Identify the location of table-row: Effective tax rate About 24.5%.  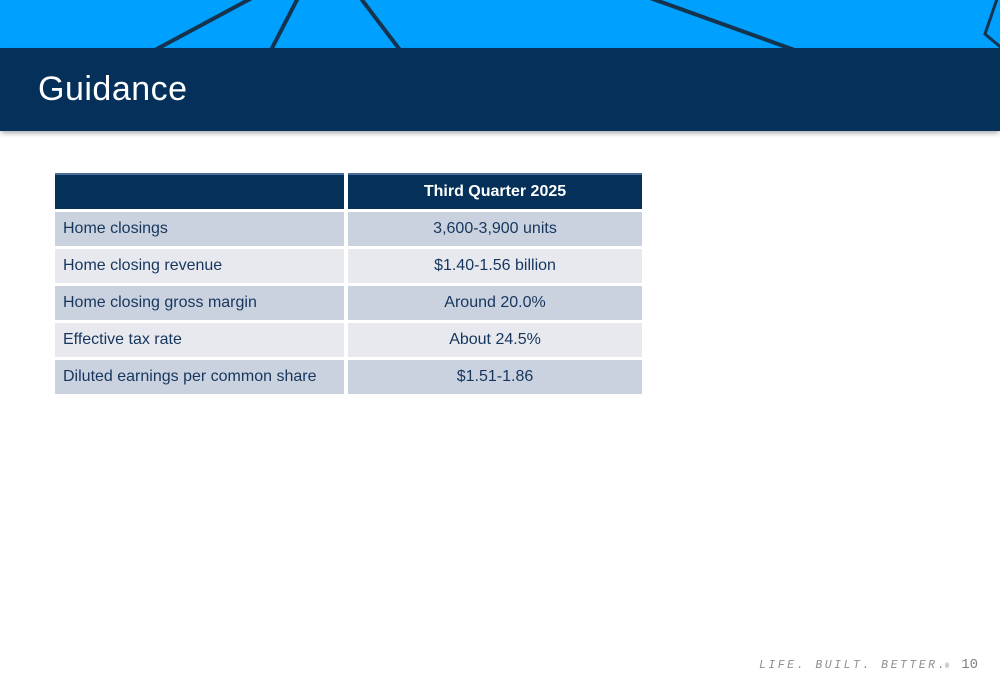
(348, 340).